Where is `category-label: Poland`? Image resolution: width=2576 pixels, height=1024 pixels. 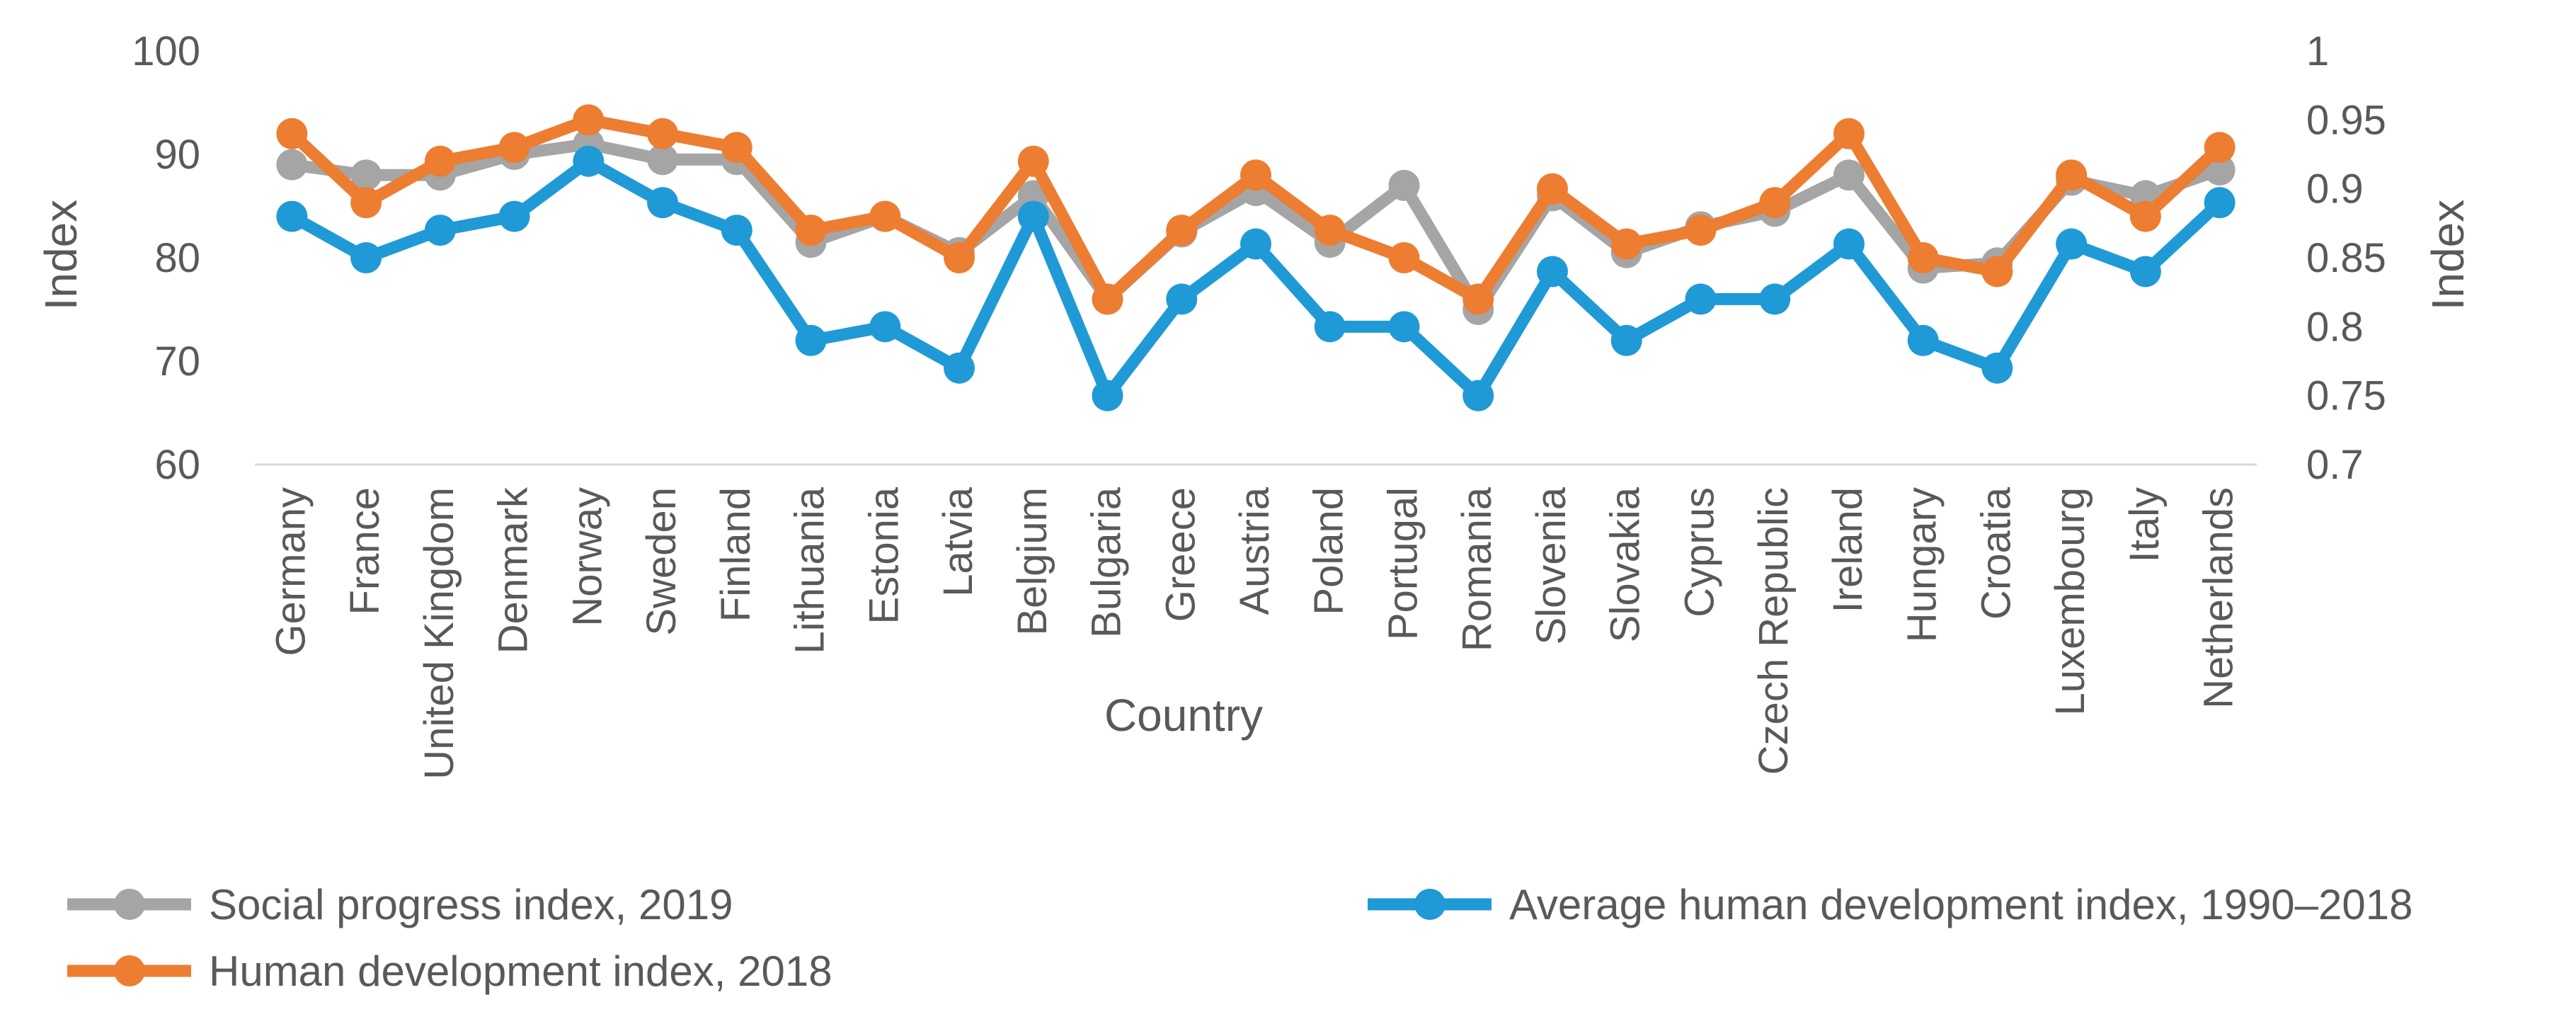
category-label: Poland is located at coordinates (1329, 551).